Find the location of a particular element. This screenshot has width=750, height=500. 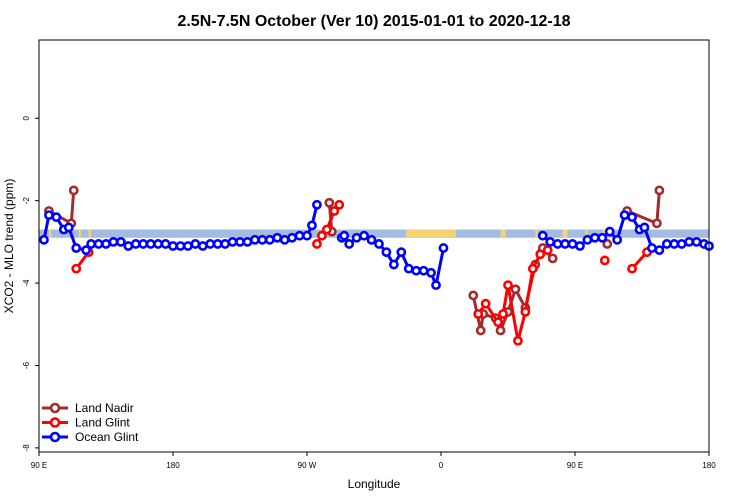

x-tick-label-5: 180 is located at coordinates (709, 465).